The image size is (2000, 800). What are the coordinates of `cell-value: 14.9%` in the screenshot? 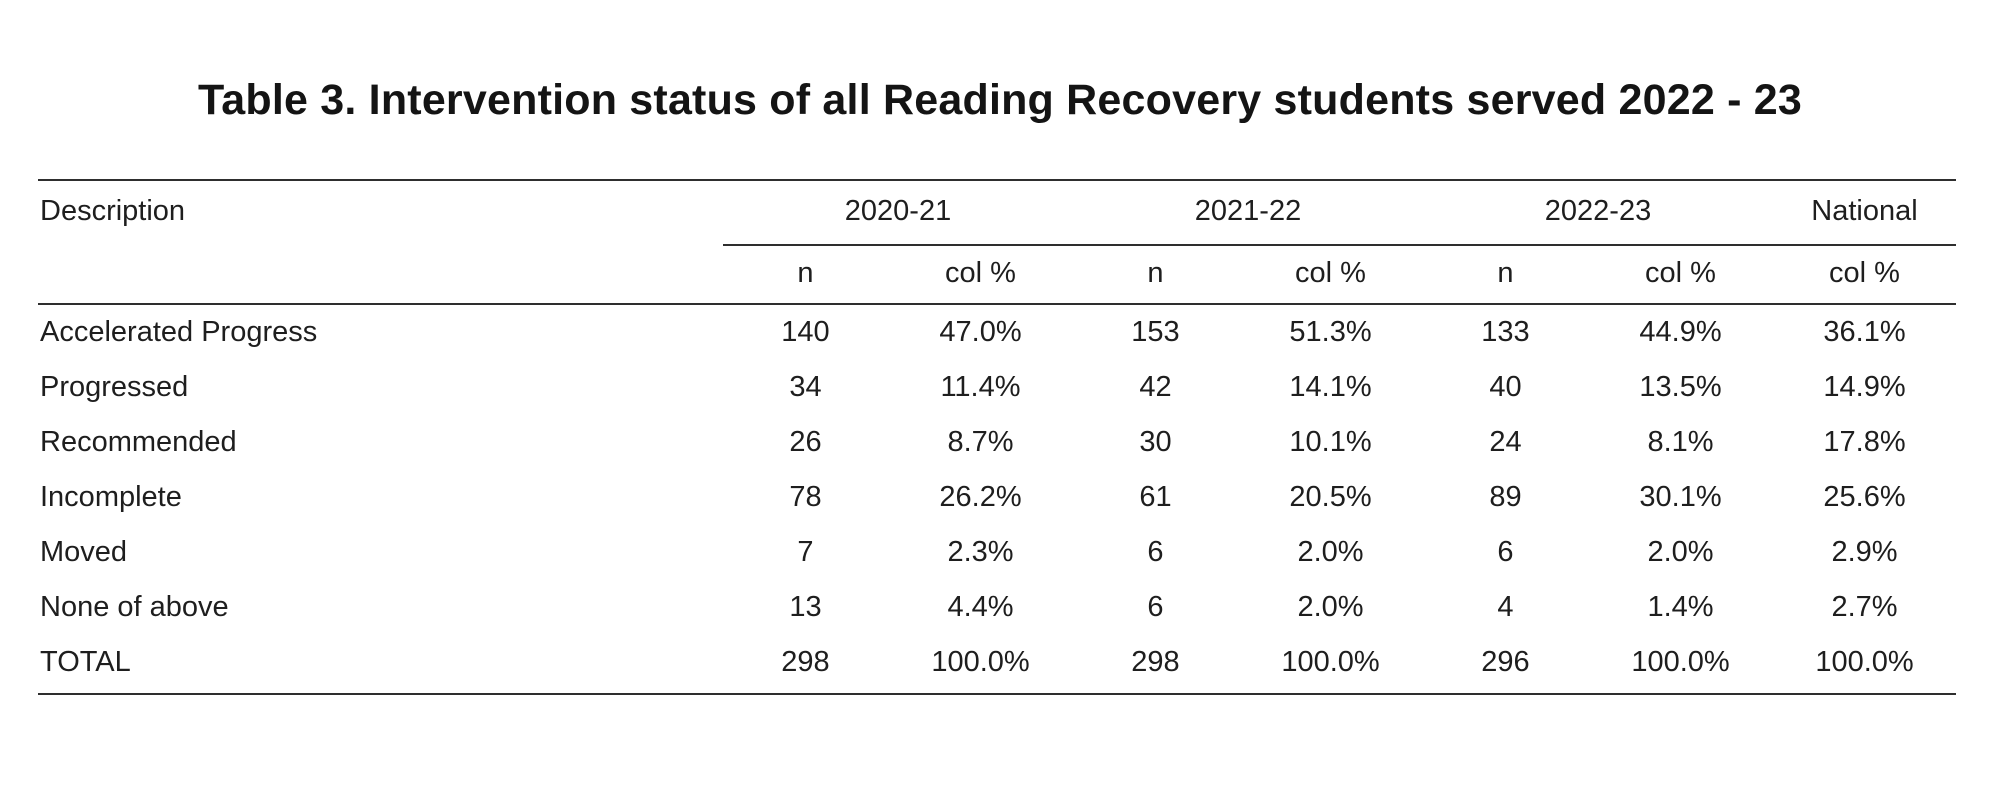 It's located at (1864, 387).